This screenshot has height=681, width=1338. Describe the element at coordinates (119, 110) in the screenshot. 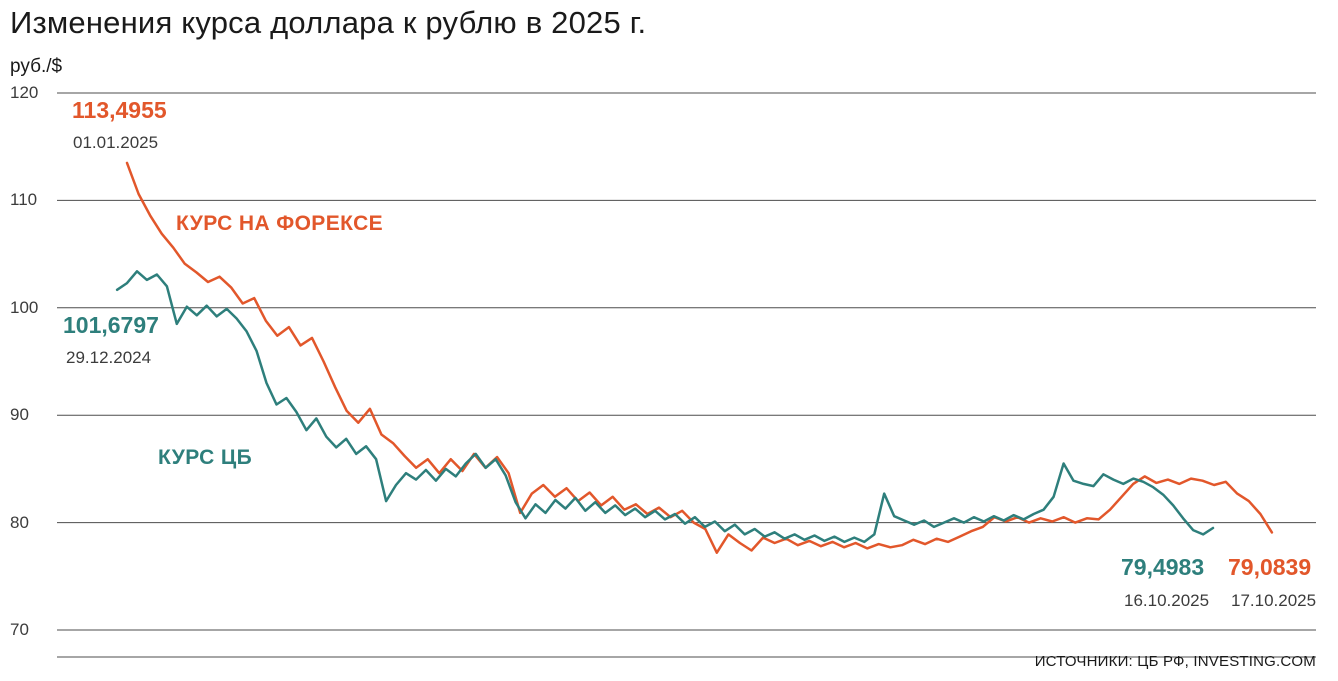

I see `forex-start-value: 113,4955` at that location.